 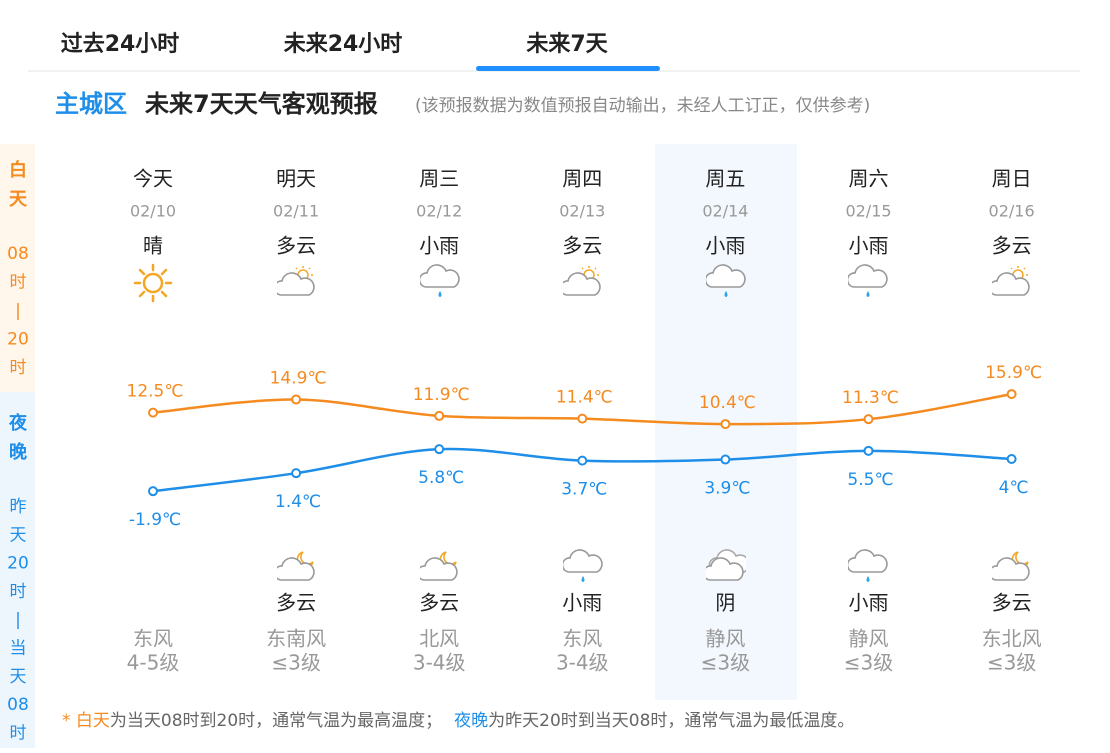 What do you see at coordinates (18, 423) in the screenshot?
I see `side-label: 夜` at bounding box center [18, 423].